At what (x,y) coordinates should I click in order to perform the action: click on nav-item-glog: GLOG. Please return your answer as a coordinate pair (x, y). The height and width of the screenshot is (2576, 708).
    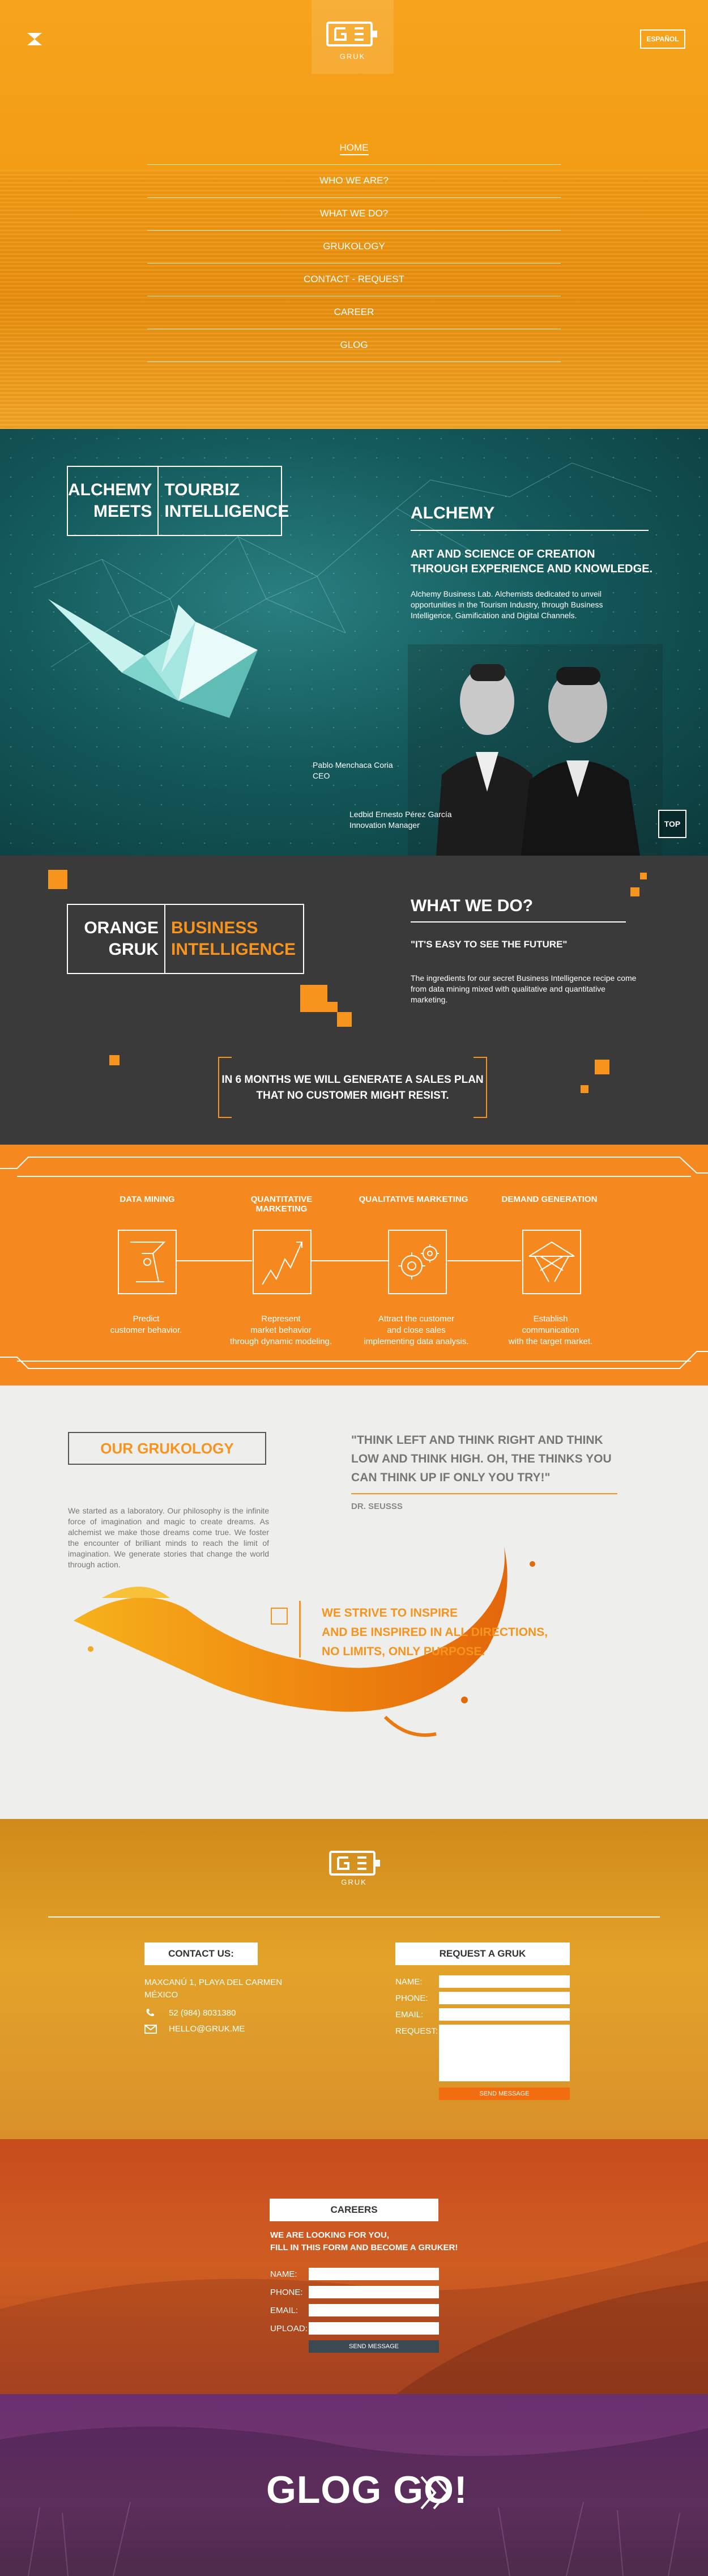
    Looking at the image, I should click on (354, 345).